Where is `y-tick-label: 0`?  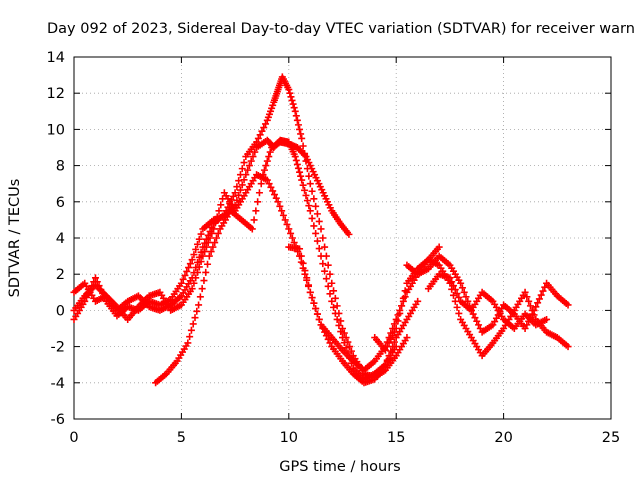 y-tick-label: 0 is located at coordinates (60, 311).